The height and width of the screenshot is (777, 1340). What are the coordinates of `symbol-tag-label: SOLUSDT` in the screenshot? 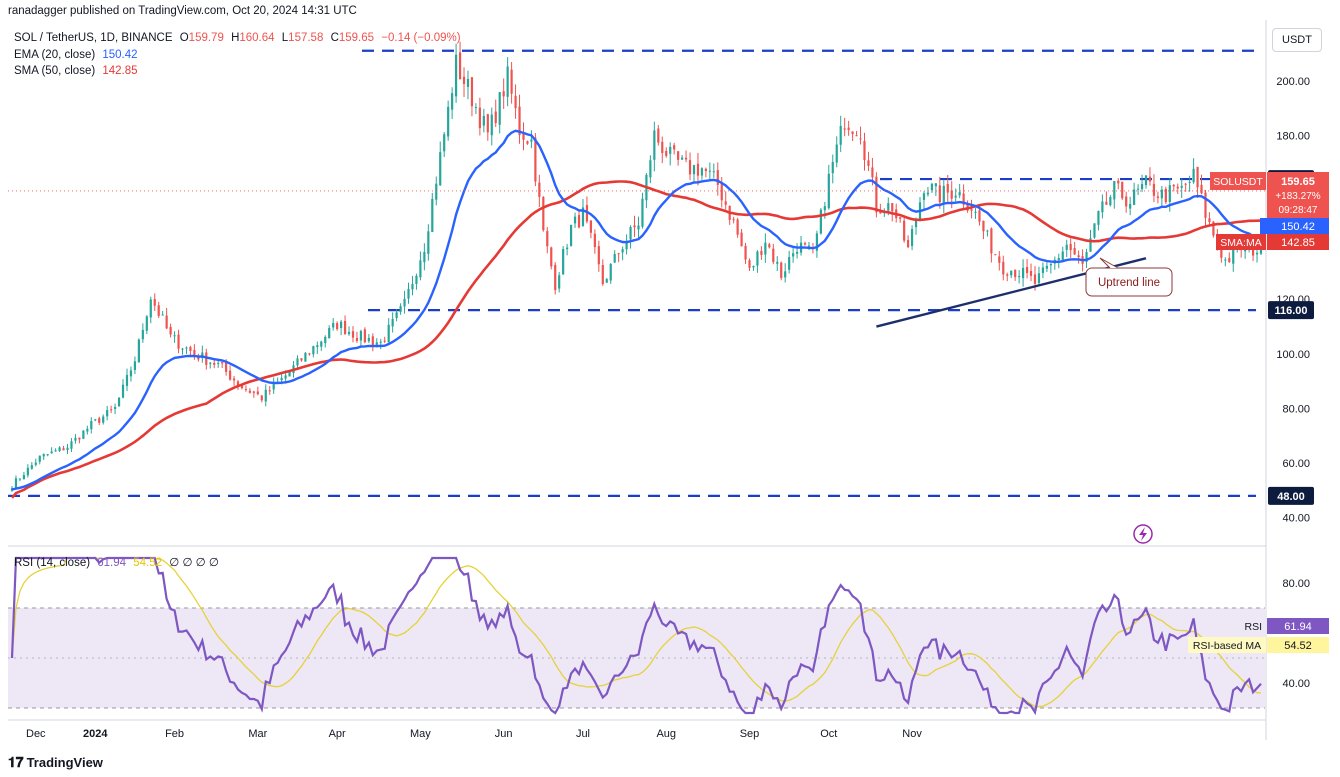 It's located at (1238, 182).